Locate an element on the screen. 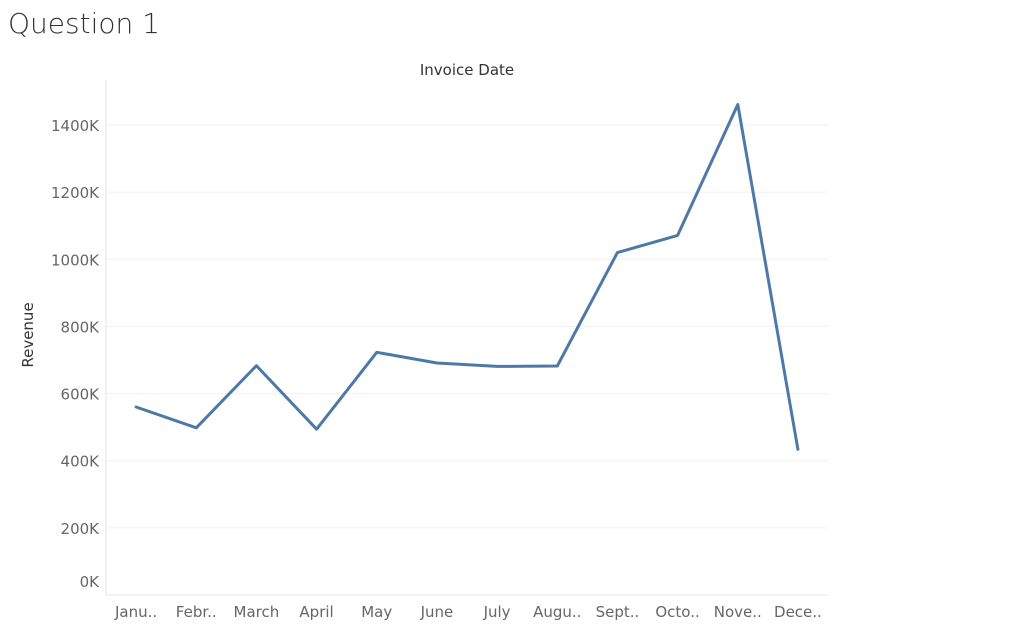 This screenshot has height=631, width=1015. x-tick-label: Nove.. is located at coordinates (738, 612).